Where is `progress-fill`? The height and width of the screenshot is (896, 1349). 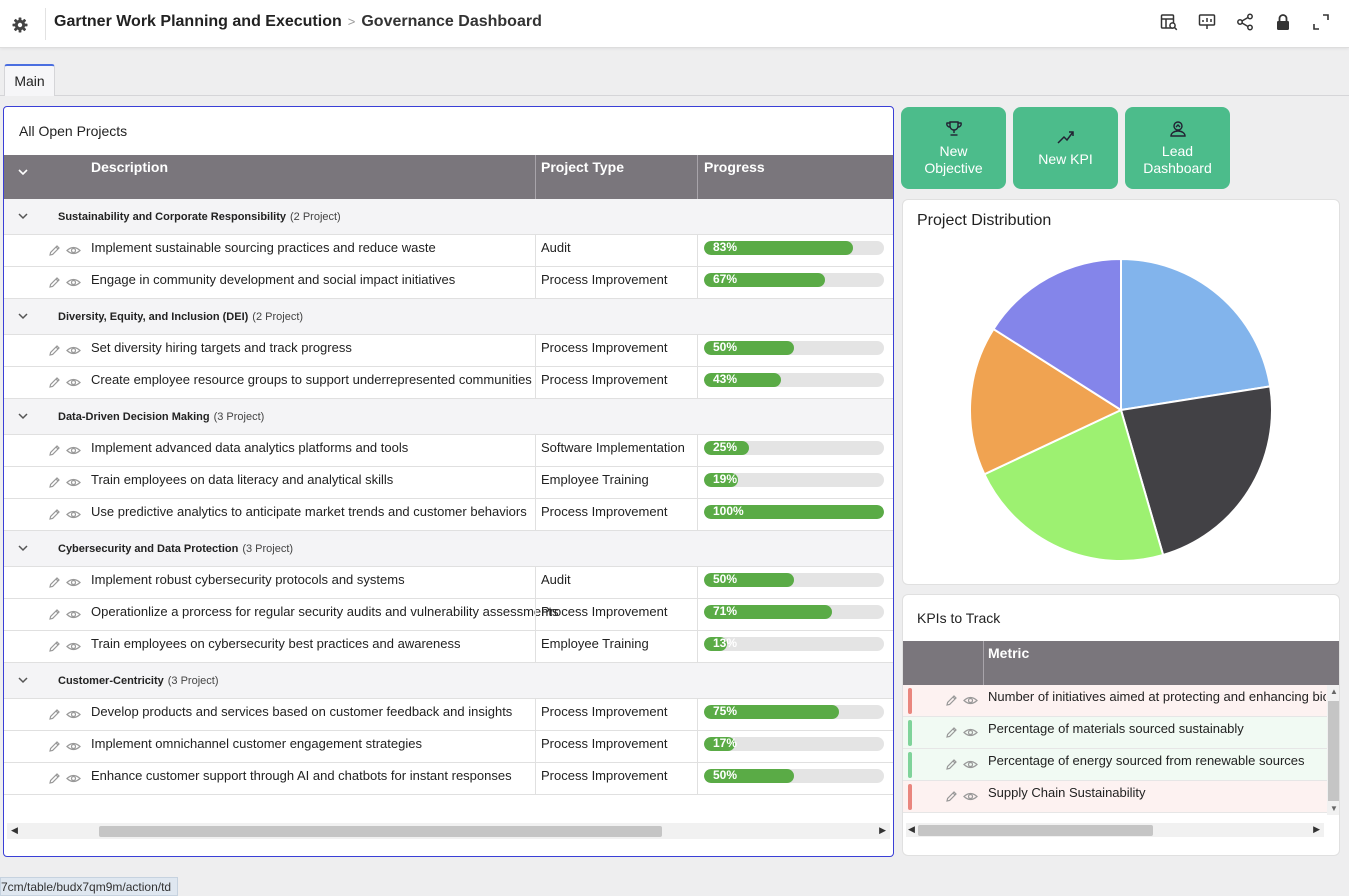
progress-fill is located at coordinates (749, 580).